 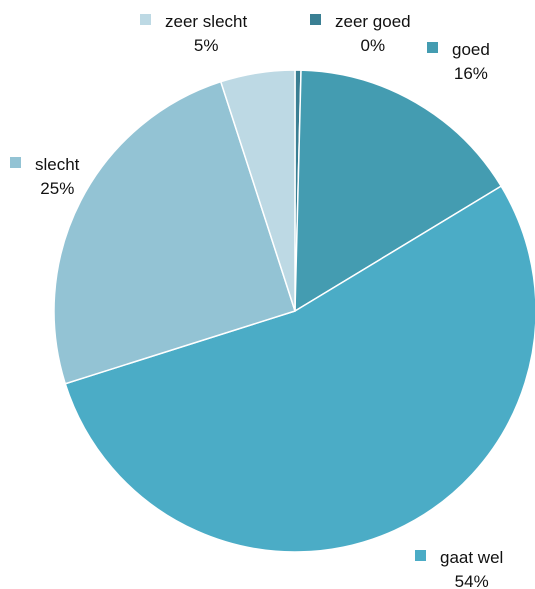 What do you see at coordinates (471, 557) in the screenshot?
I see `slice-name-gaat-wel: gaat wel` at bounding box center [471, 557].